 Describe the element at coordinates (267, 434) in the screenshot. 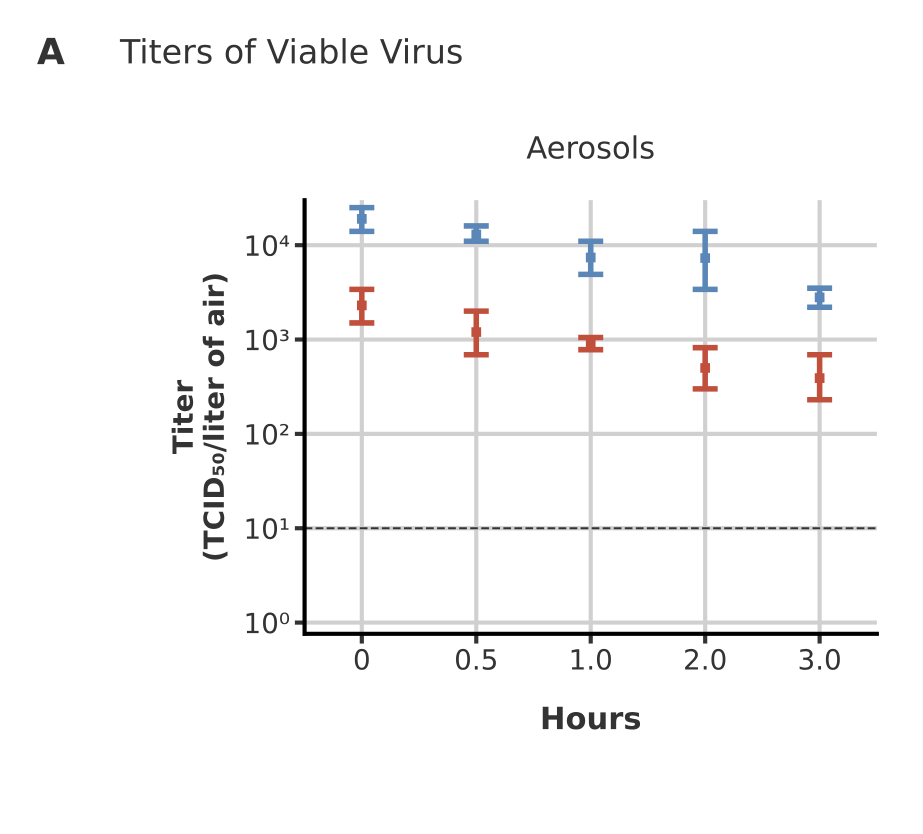

I see `y-tick-label: 10²` at that location.